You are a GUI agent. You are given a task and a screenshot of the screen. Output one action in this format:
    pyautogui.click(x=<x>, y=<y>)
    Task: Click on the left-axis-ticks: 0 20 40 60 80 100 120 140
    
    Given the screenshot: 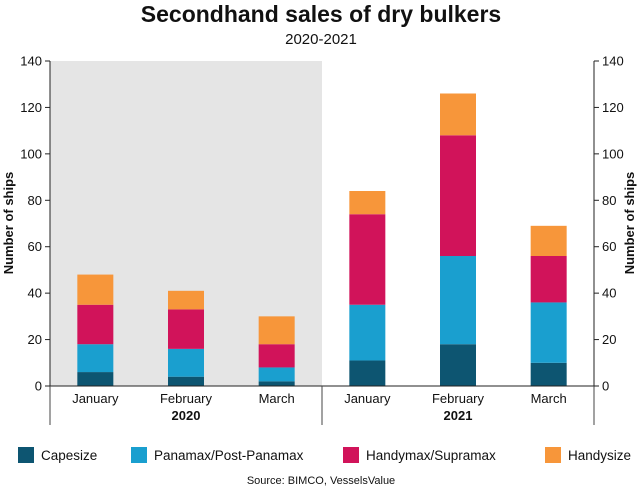 What is the action you would take?
    pyautogui.click(x=35, y=224)
    